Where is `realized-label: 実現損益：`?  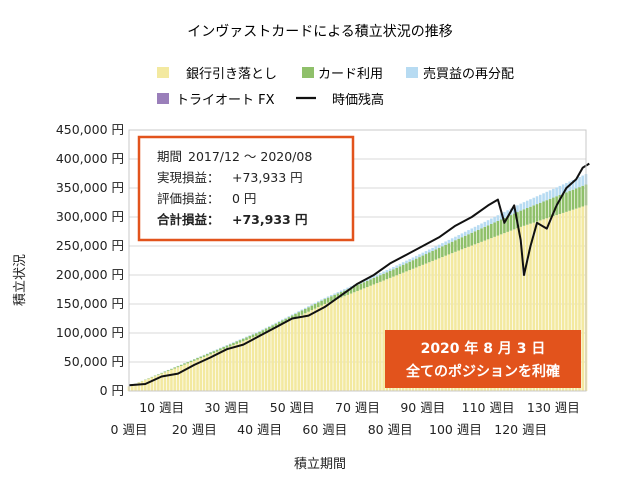
realized-label: 実現損益： is located at coordinates (188, 177).